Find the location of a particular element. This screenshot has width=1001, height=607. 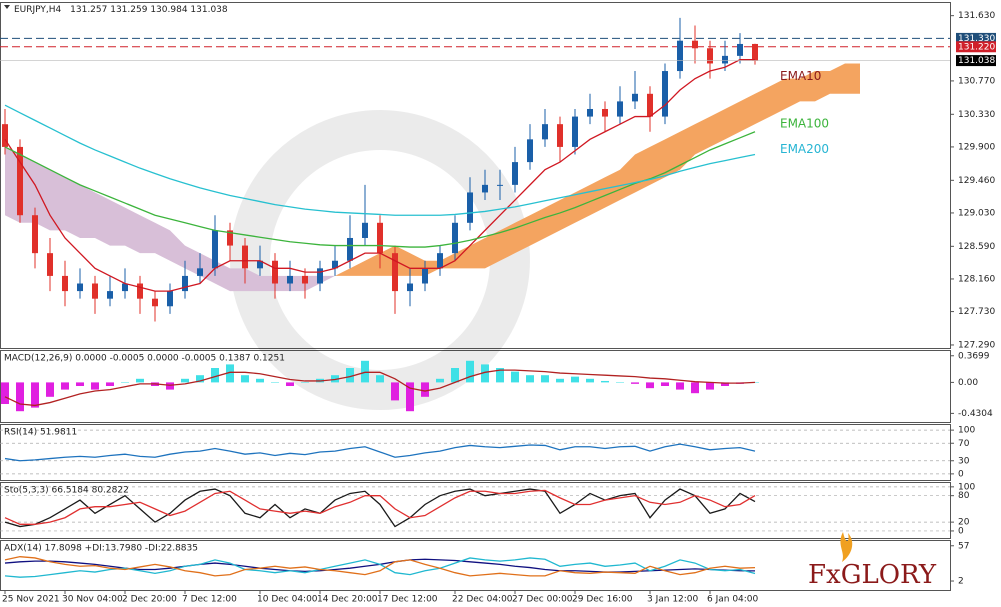

y-tick-label: 100 is located at coordinates (966, 431).